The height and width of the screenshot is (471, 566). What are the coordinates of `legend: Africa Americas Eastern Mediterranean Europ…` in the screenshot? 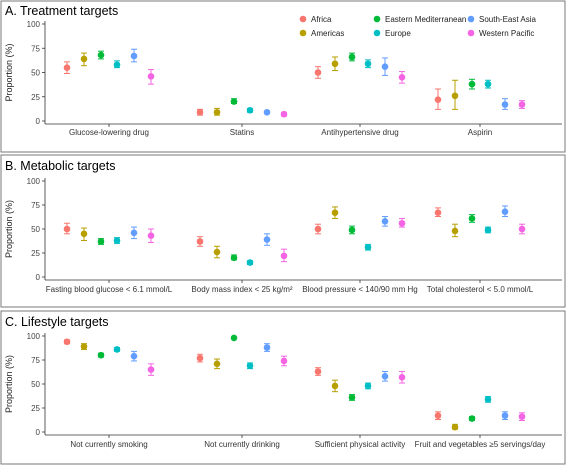 It's located at (417, 26).